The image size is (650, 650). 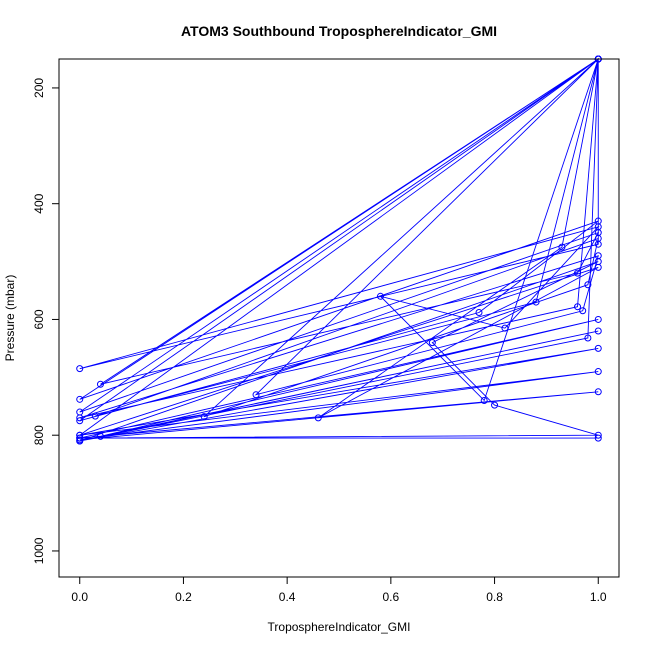 I want to click on x-tick-label: 1.0, so click(x=598, y=597).